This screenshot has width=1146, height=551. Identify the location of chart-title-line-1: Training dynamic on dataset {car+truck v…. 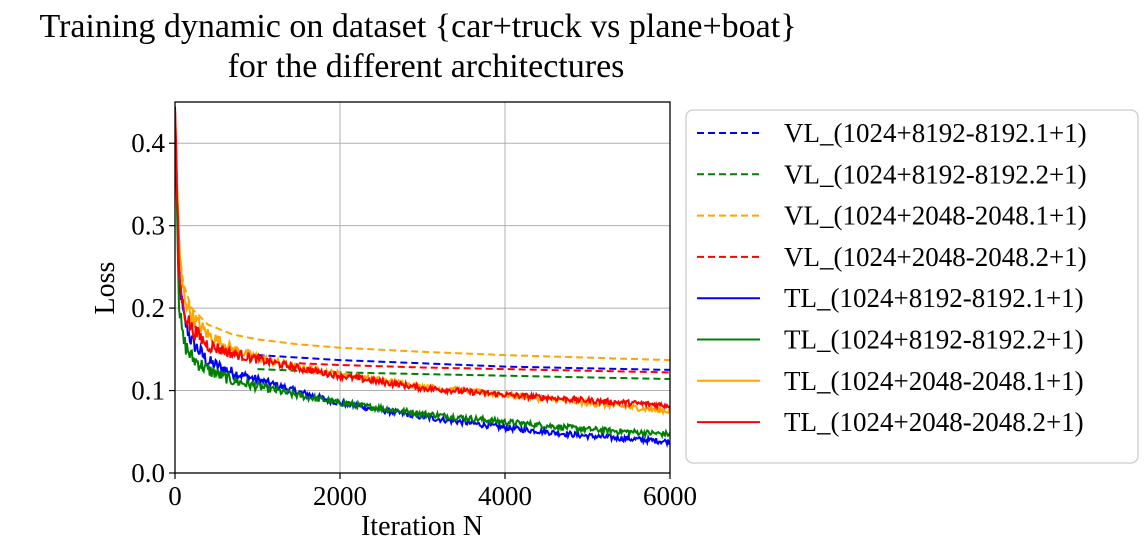
(417, 26).